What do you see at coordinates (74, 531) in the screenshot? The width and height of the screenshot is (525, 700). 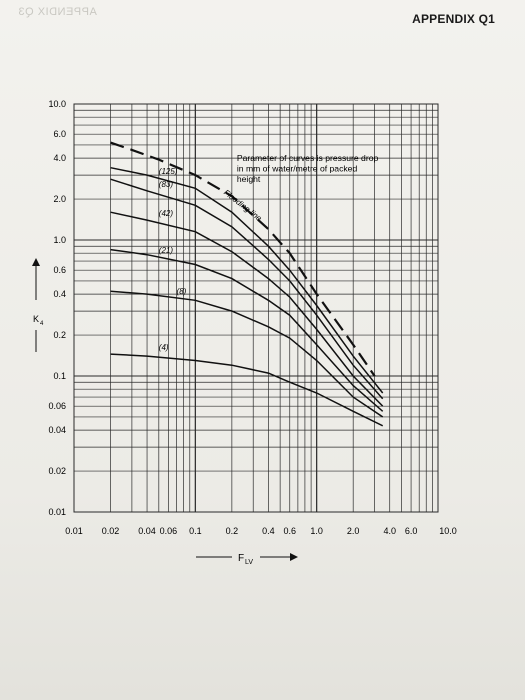 I see `x-tick-label: 0.01` at bounding box center [74, 531].